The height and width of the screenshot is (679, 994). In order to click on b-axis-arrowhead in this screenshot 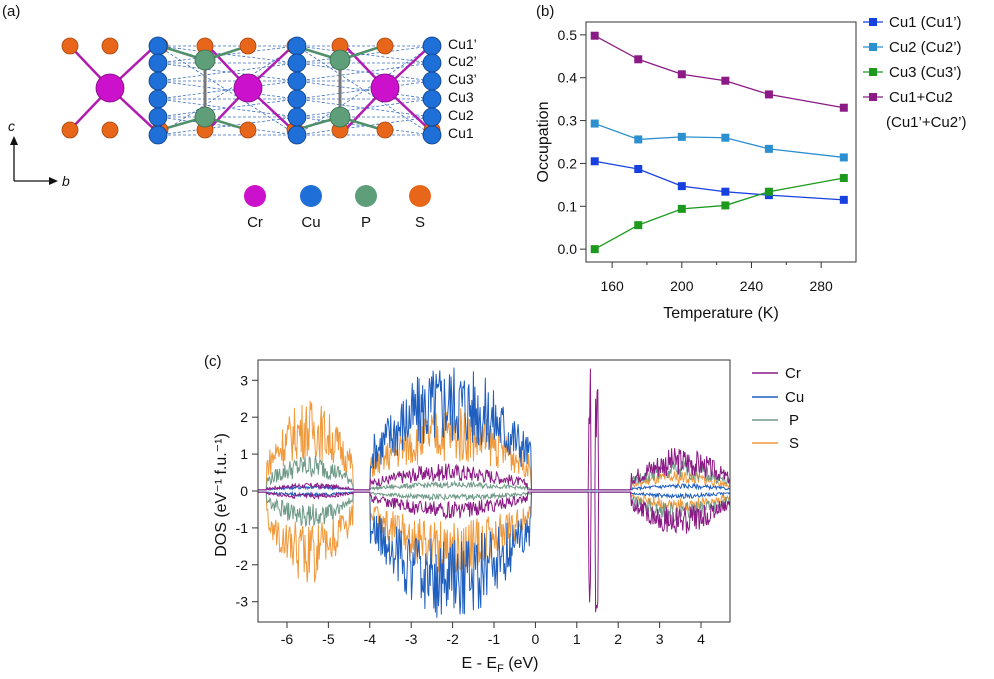, I will do `click(53, 181)`.